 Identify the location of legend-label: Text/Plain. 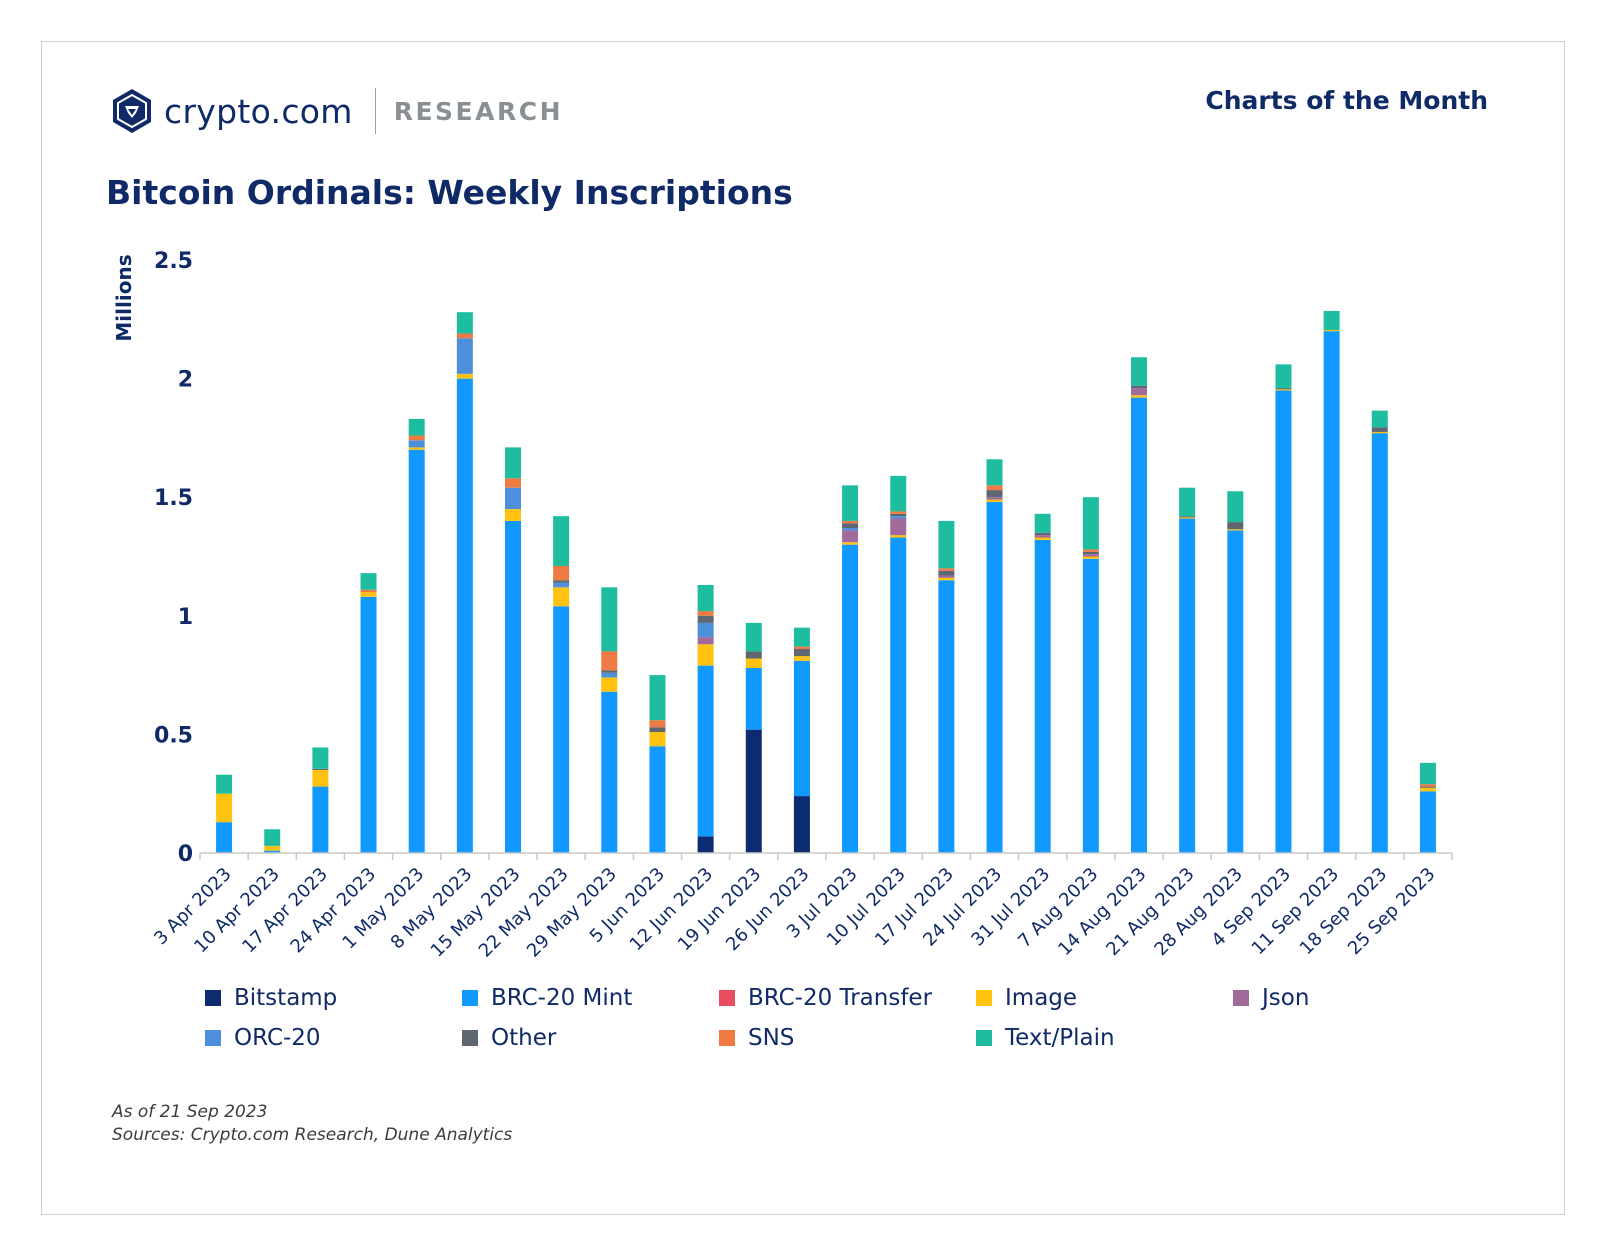
(1060, 1038).